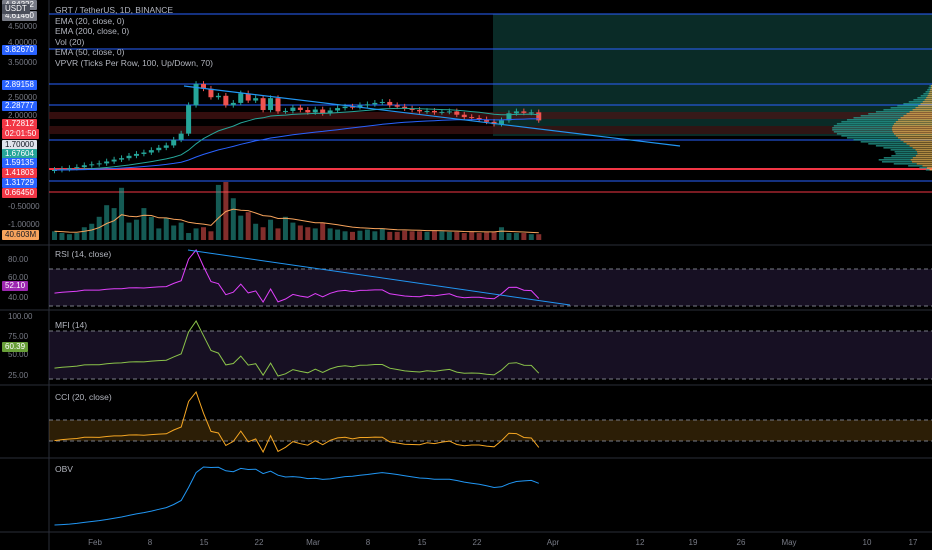  What do you see at coordinates (71, 325) in the screenshot?
I see `mfi-title: MFI (14)` at bounding box center [71, 325].